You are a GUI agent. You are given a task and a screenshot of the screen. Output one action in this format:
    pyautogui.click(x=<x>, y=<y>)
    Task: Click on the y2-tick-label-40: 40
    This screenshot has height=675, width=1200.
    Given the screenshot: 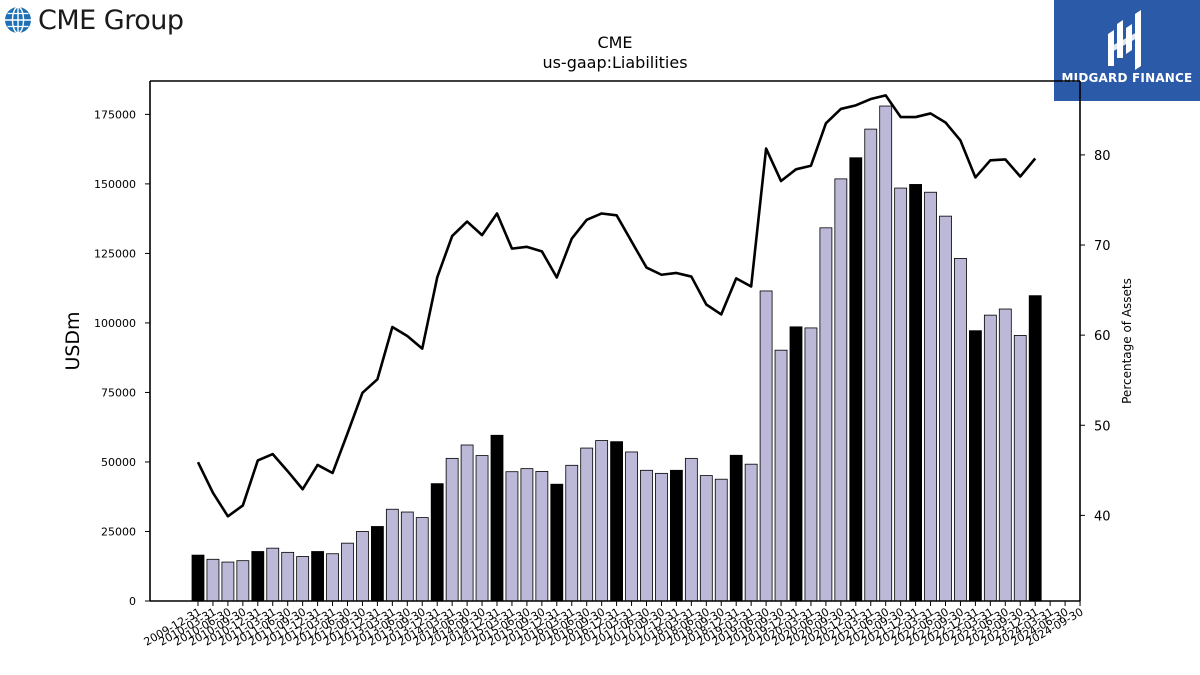 What is the action you would take?
    pyautogui.click(x=1102, y=516)
    